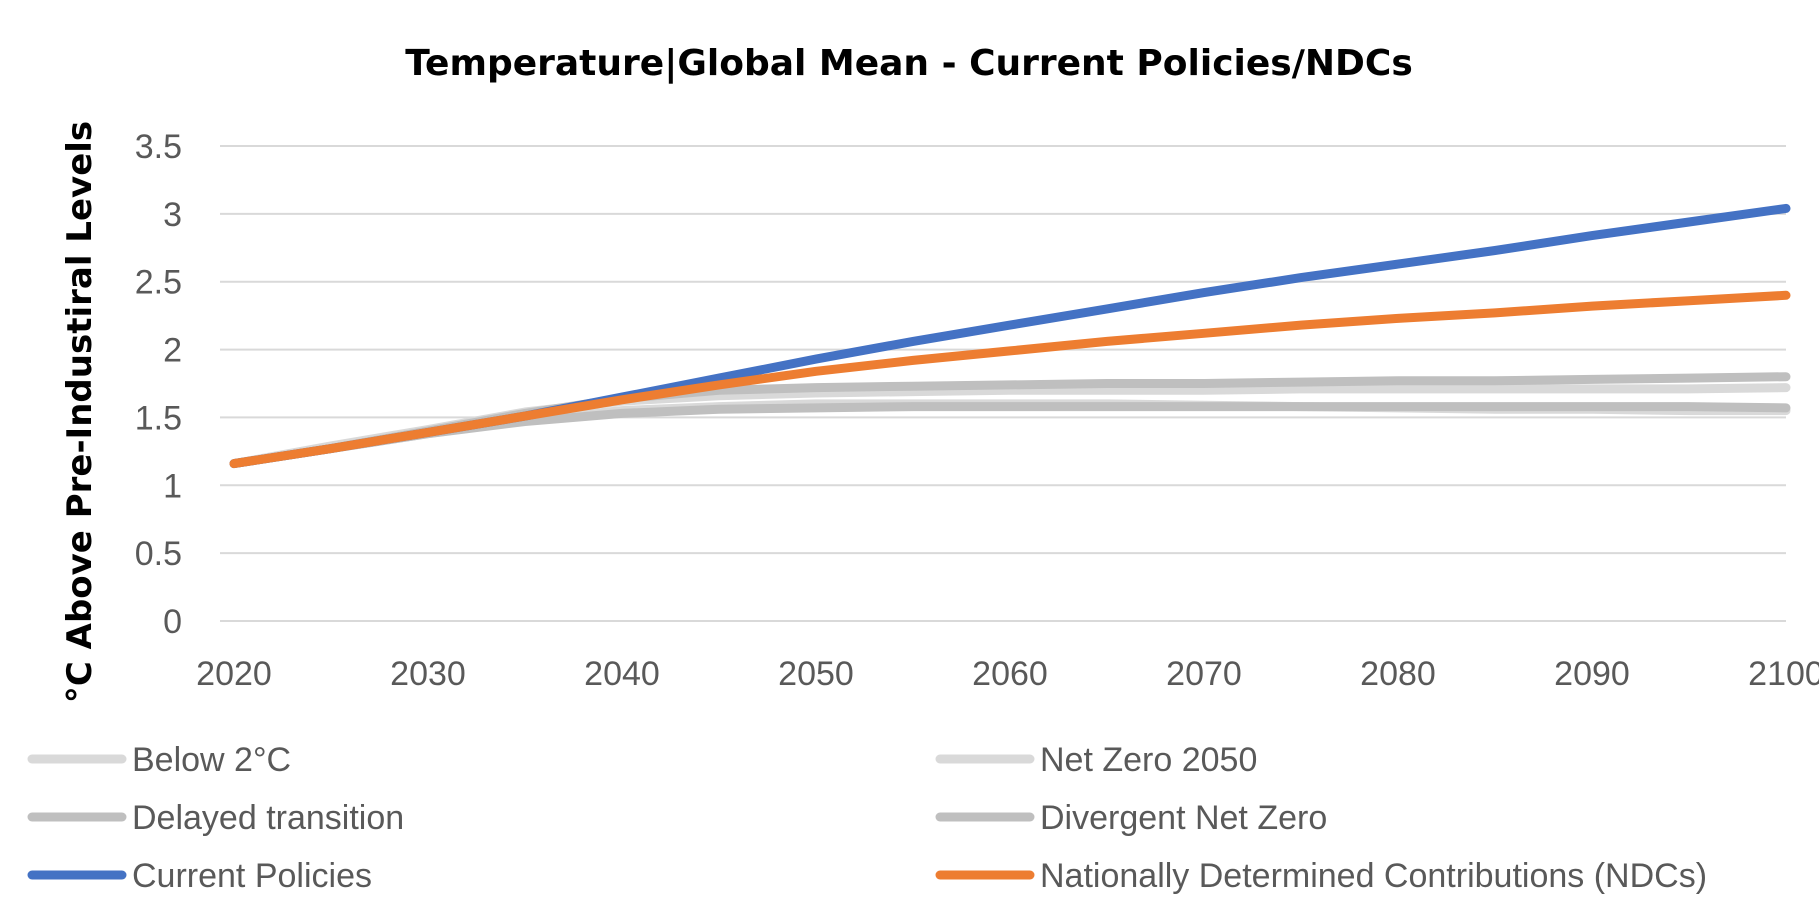 The height and width of the screenshot is (909, 1819). What do you see at coordinates (252, 876) in the screenshot?
I see `legend-label: Current Policies` at bounding box center [252, 876].